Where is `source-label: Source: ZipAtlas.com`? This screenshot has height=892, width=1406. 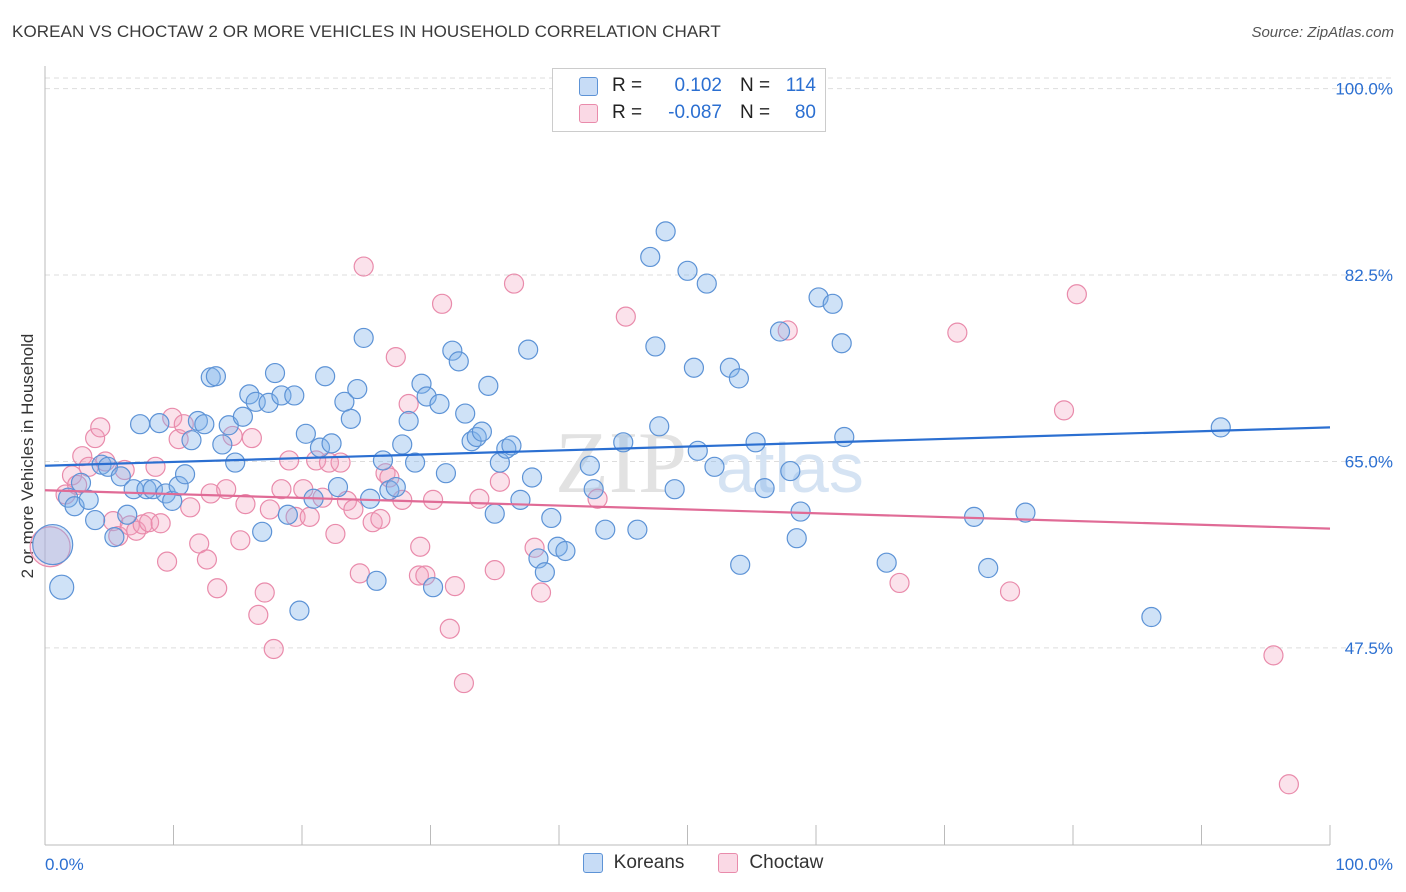
source-label: Source: ZipAtlas.com is located at coordinates (1322, 32).